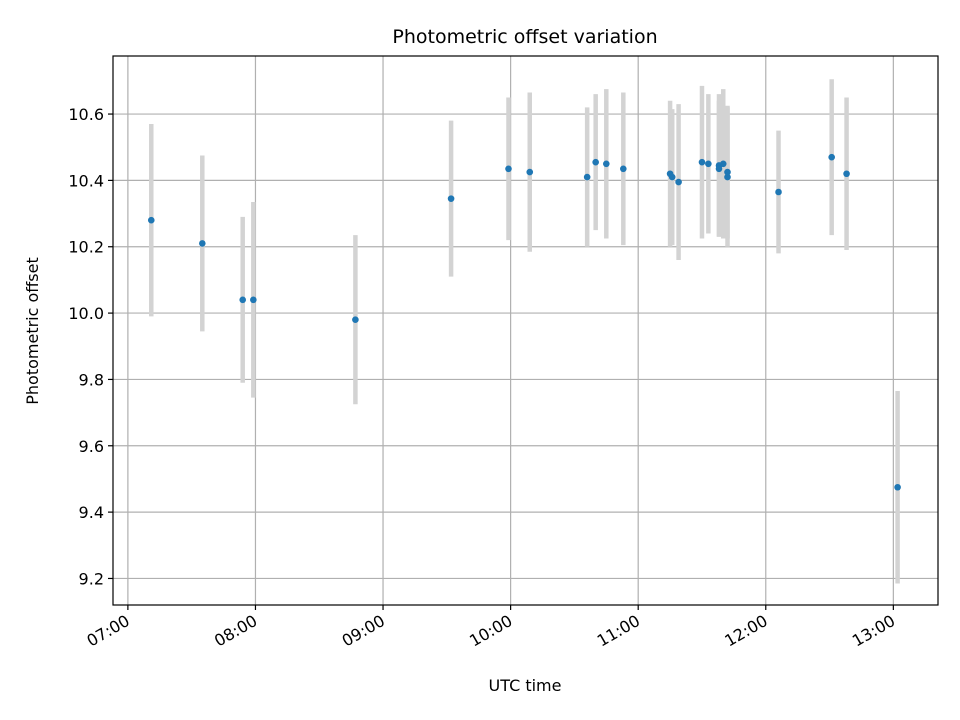 The width and height of the screenshot is (960, 720). What do you see at coordinates (525, 685) in the screenshot?
I see `x-axis-title: UTC time` at bounding box center [525, 685].